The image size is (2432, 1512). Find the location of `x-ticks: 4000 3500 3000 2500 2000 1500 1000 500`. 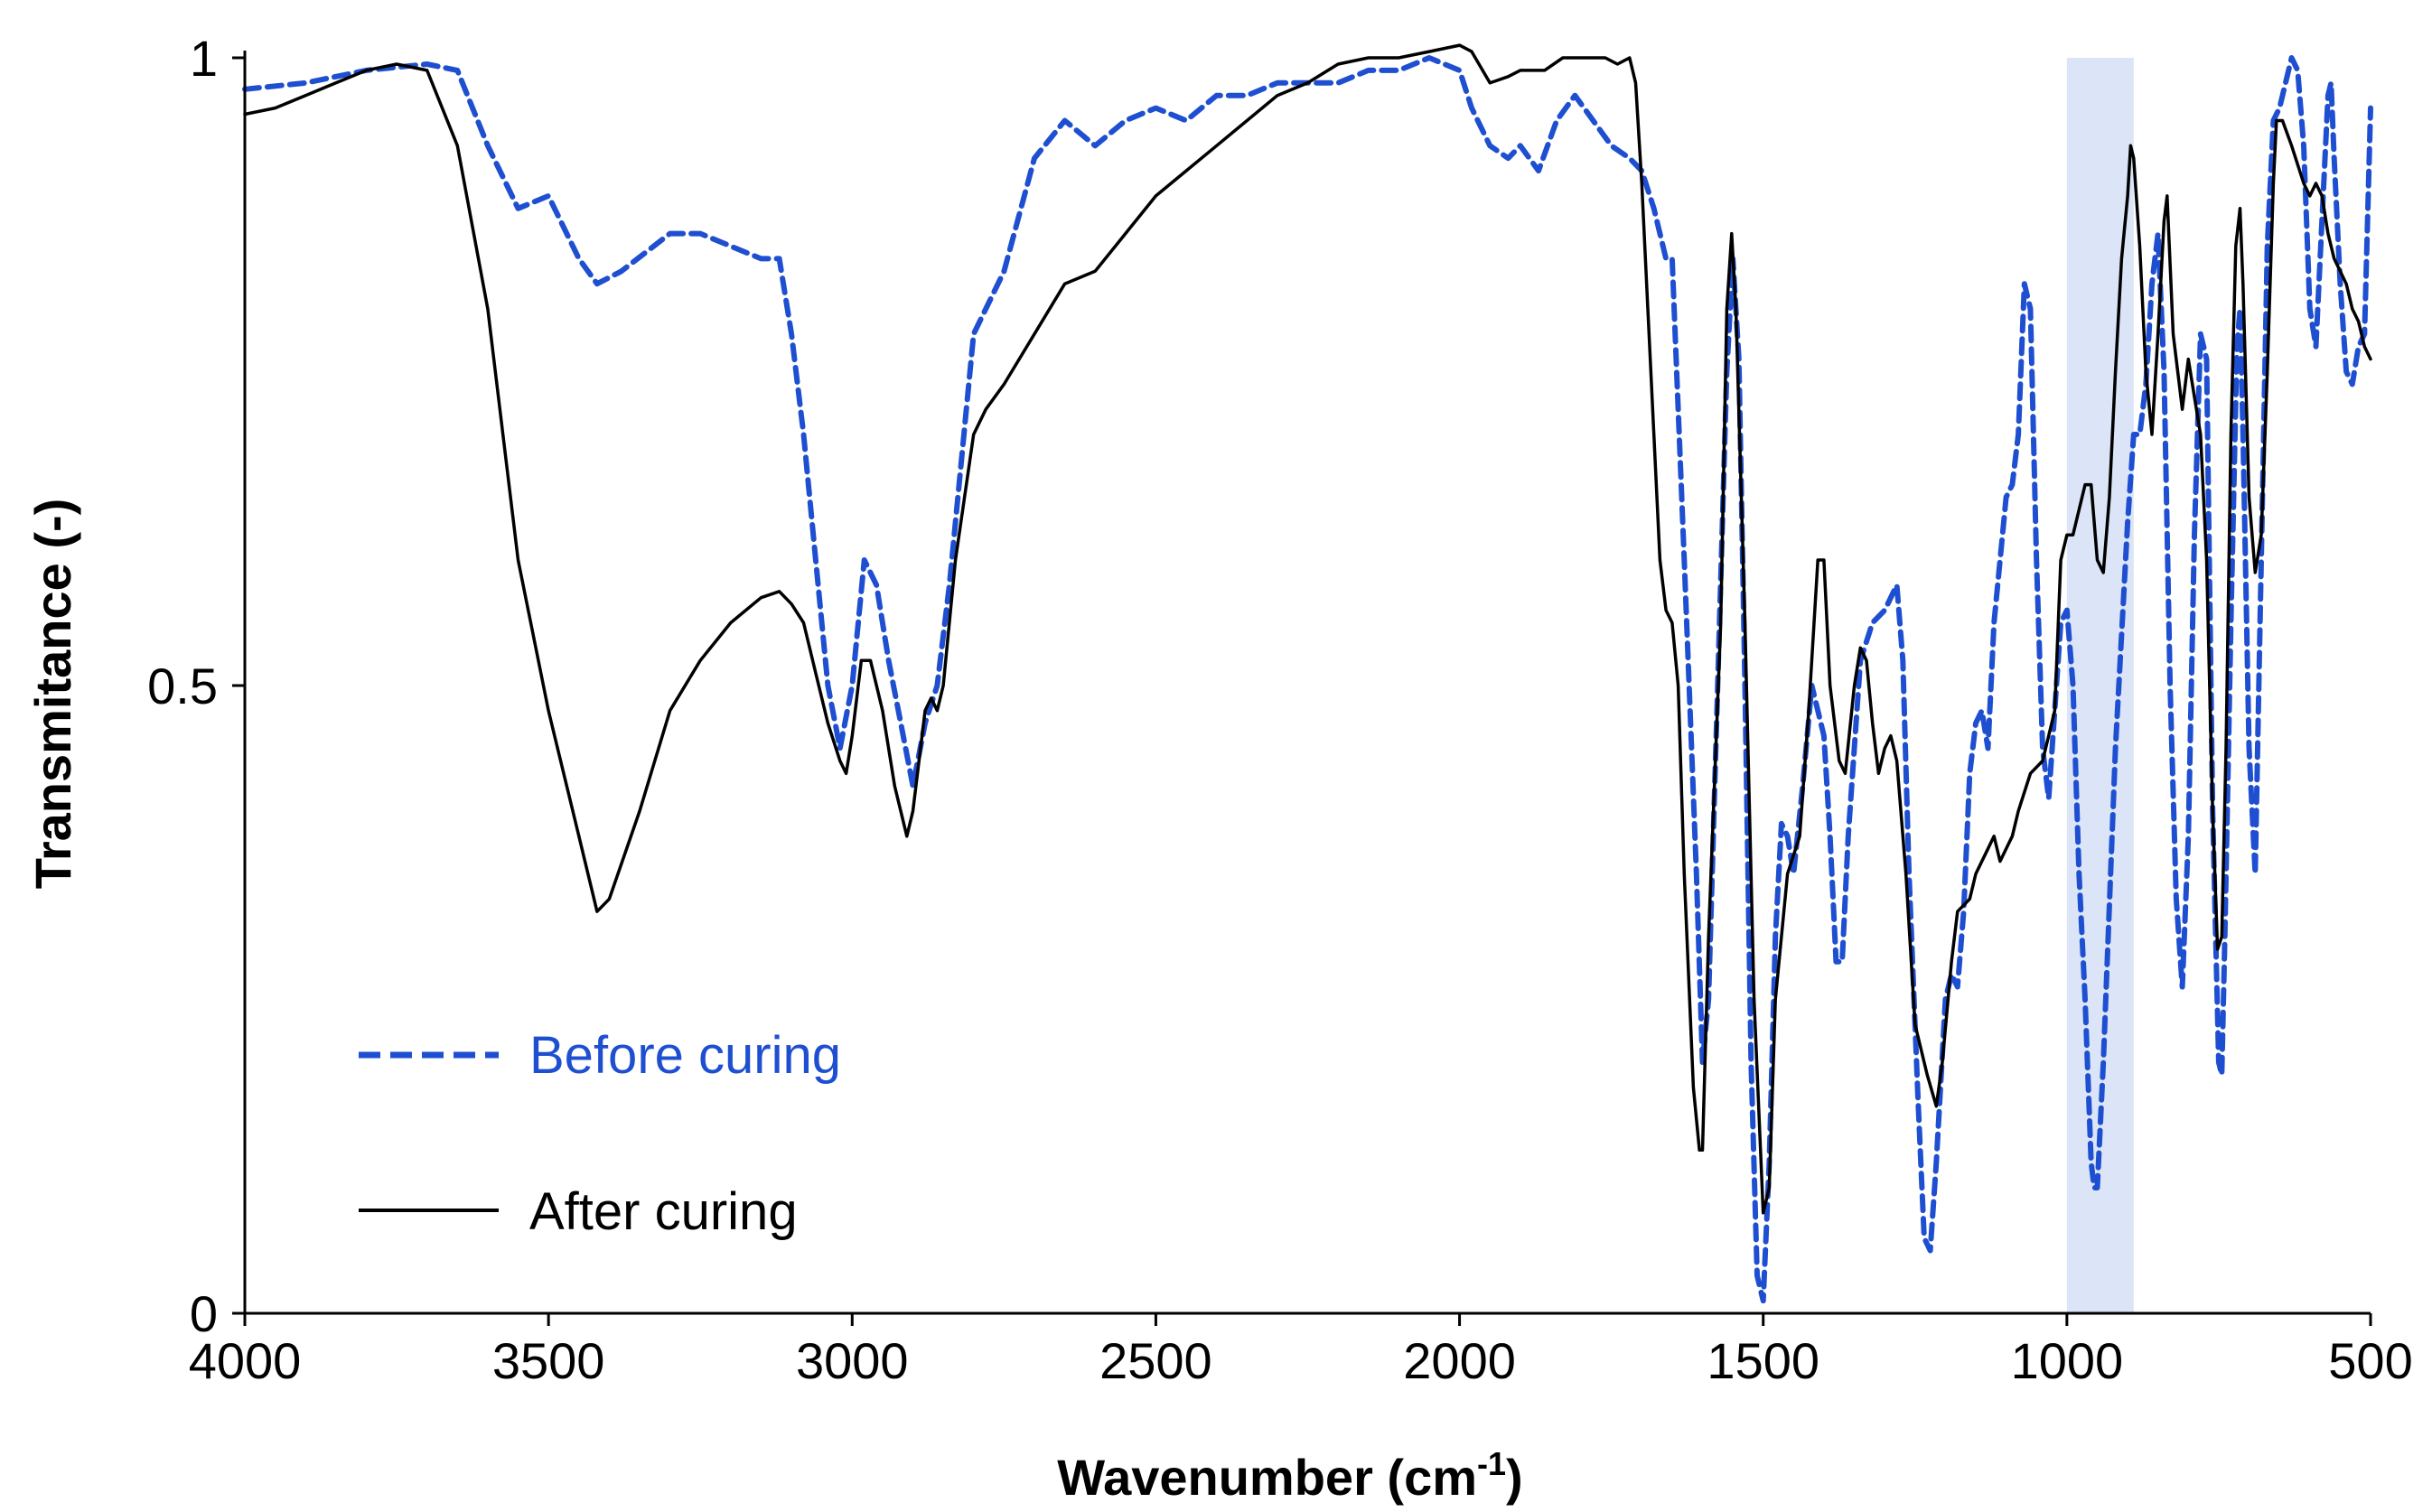

x-ticks: 4000 3500 3000 2500 2000 1500 1000 500 is located at coordinates (1301, 1351).